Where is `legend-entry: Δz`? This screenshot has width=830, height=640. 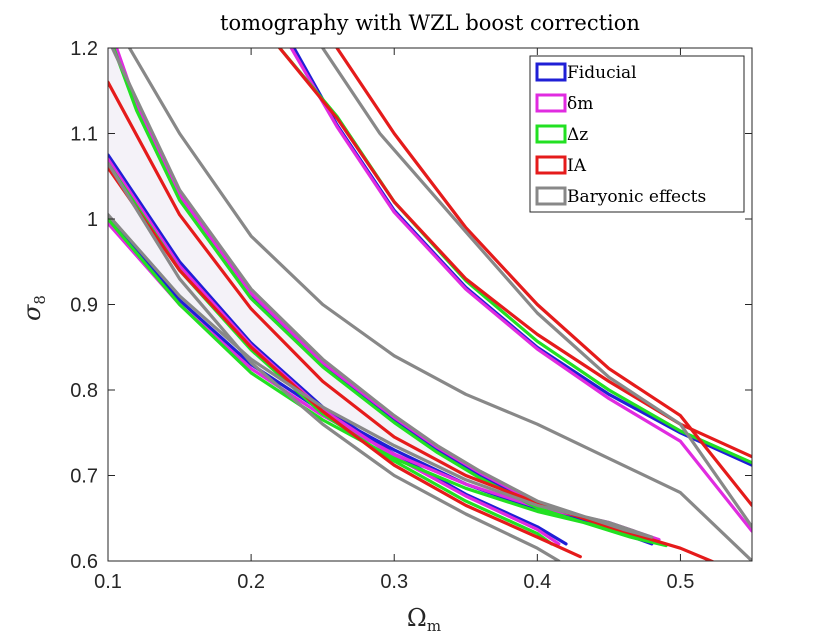
legend-entry: Δz is located at coordinates (561, 134).